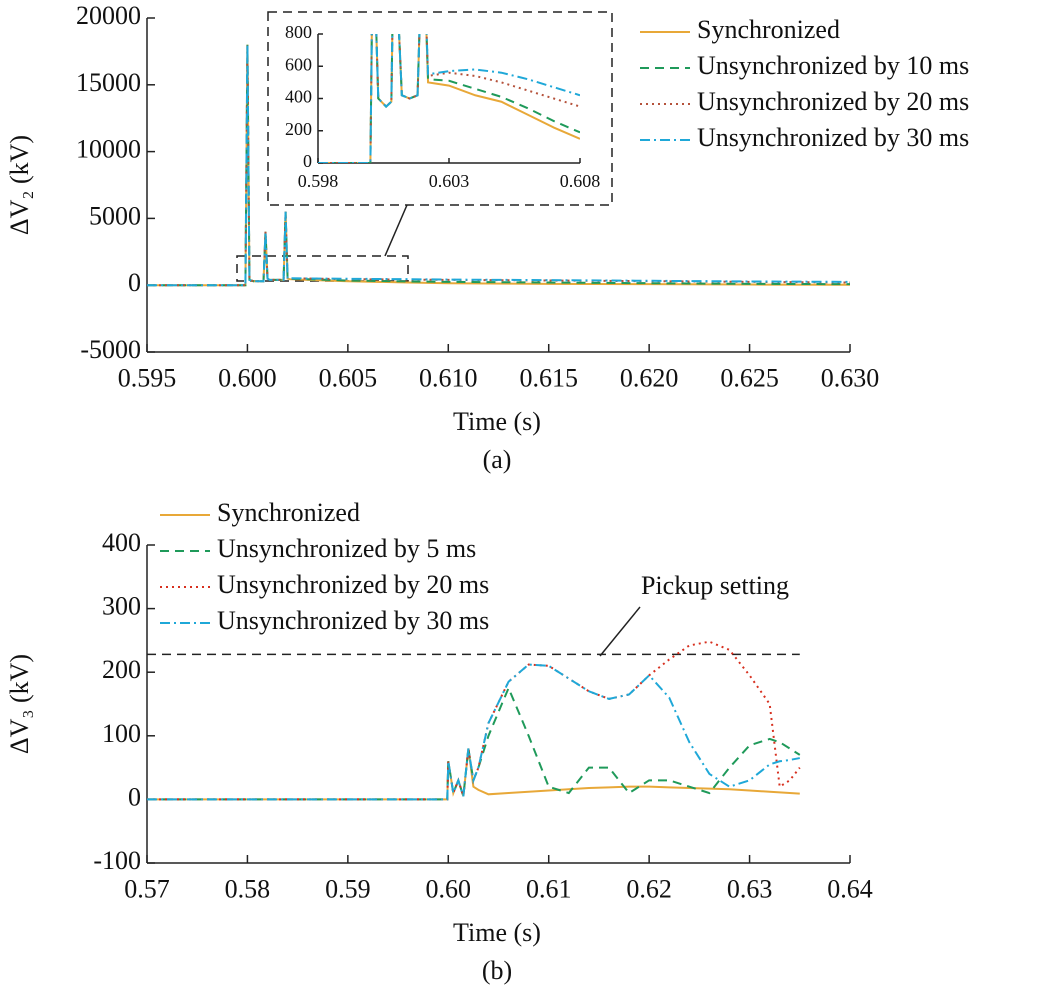  What do you see at coordinates (649, 378) in the screenshot?
I see `x-tick-label: 0.620` at bounding box center [649, 378].